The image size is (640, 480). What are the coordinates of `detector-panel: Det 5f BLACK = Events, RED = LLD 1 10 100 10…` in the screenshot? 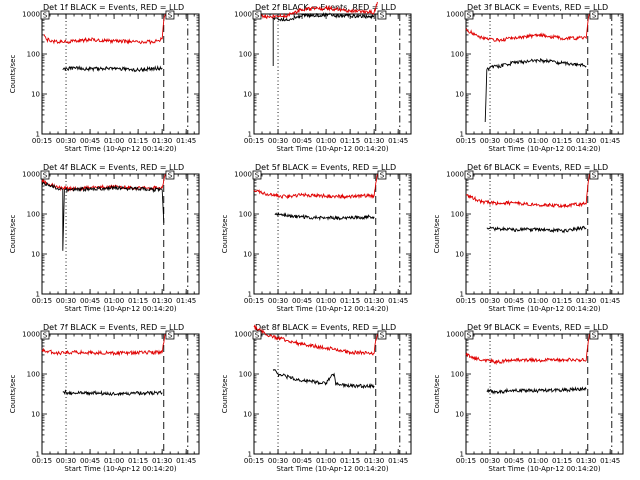 It's located at (316, 238).